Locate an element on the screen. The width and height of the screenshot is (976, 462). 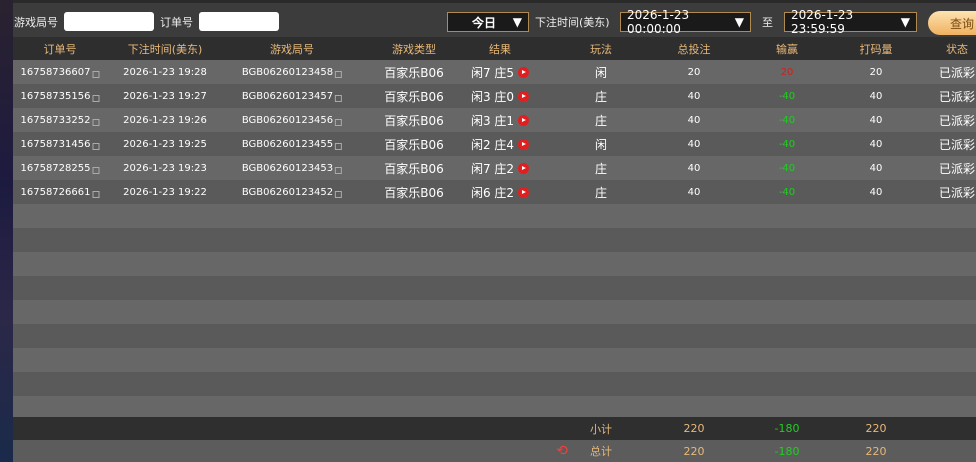
bet-time-cell: 2026-1-23 19:26 is located at coordinates (165, 120).